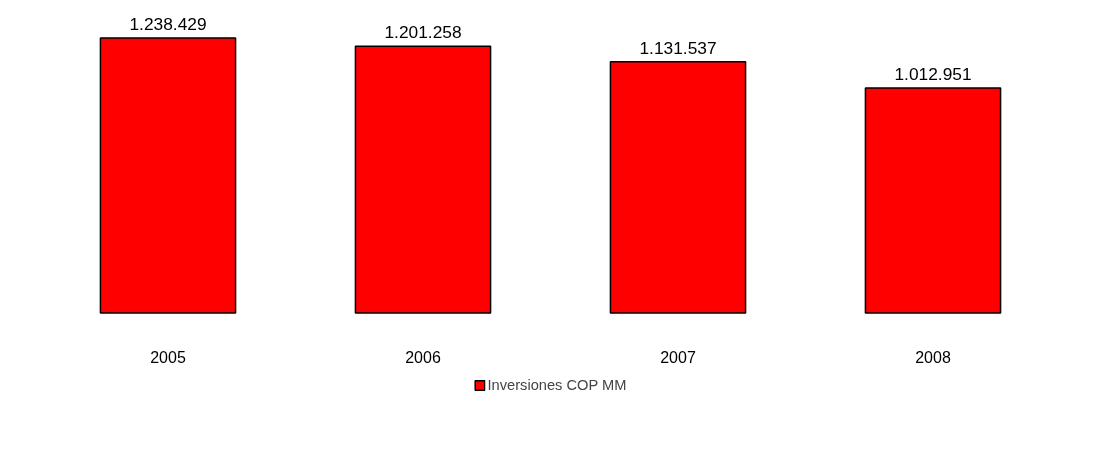 Image resolution: width=1108 pixels, height=460 pixels. Describe the element at coordinates (933, 74) in the screenshot. I see `data-label: 1.012.951` at that location.